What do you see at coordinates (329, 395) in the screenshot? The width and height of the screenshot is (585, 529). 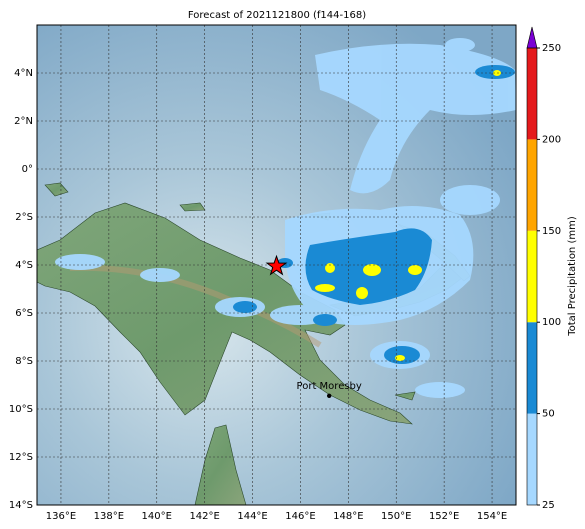 I see `city-point` at bounding box center [329, 395].